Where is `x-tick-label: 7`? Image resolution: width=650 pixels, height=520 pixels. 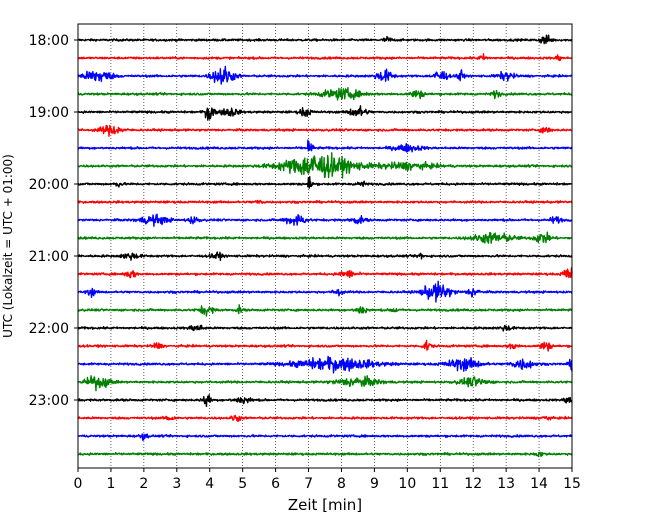
x-tick-label: 7 is located at coordinates (308, 484).